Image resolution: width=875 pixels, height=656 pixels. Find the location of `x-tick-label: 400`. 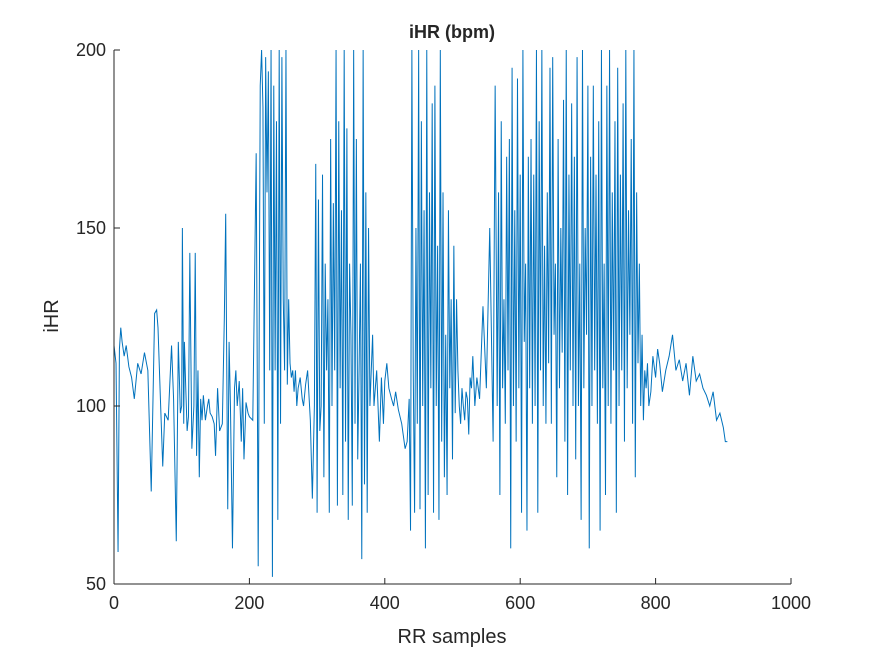

x-tick-label: 400 is located at coordinates (385, 603).